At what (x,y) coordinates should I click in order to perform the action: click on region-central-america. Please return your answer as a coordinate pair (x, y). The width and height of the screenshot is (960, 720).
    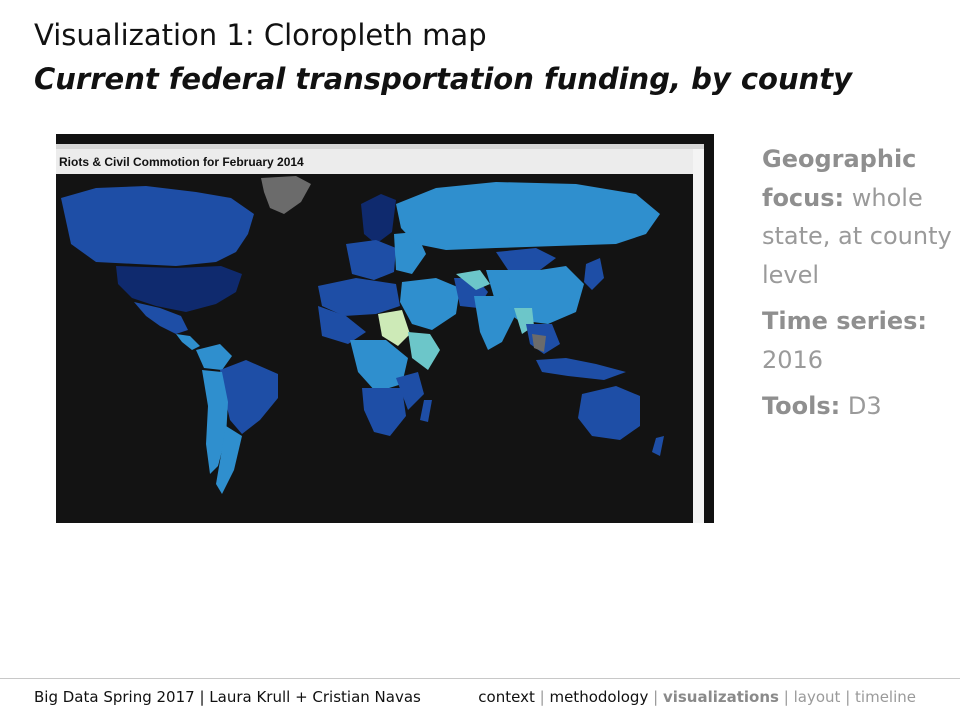
    Looking at the image, I should click on (188, 342).